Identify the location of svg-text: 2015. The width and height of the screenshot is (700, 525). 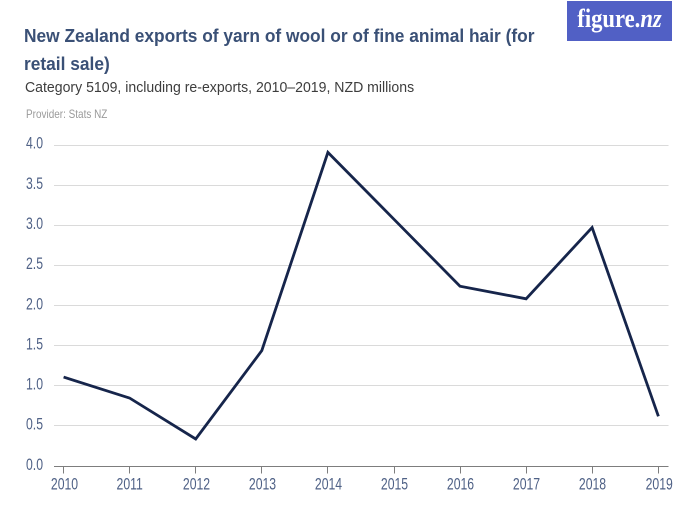
(394, 485).